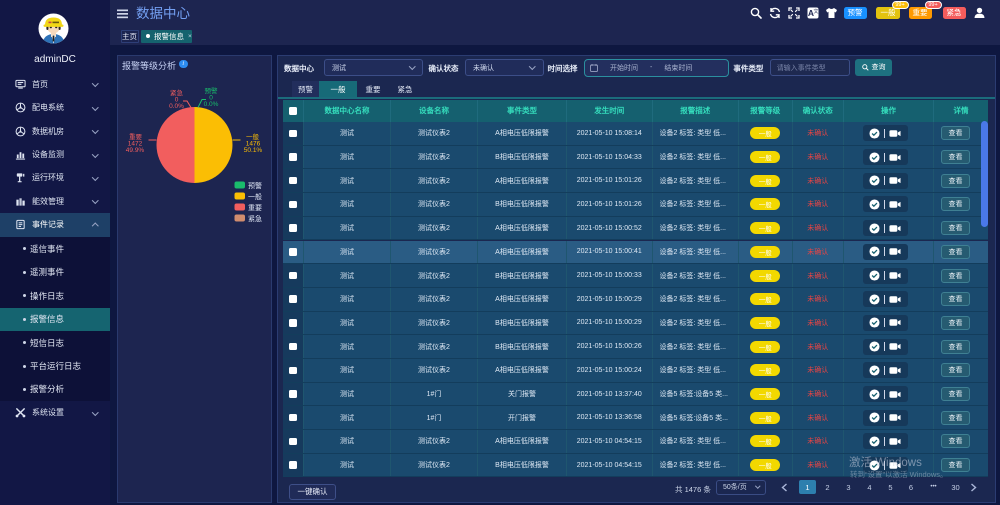  What do you see at coordinates (811, 13) in the screenshot?
I see `svg-text: A` at bounding box center [811, 13].